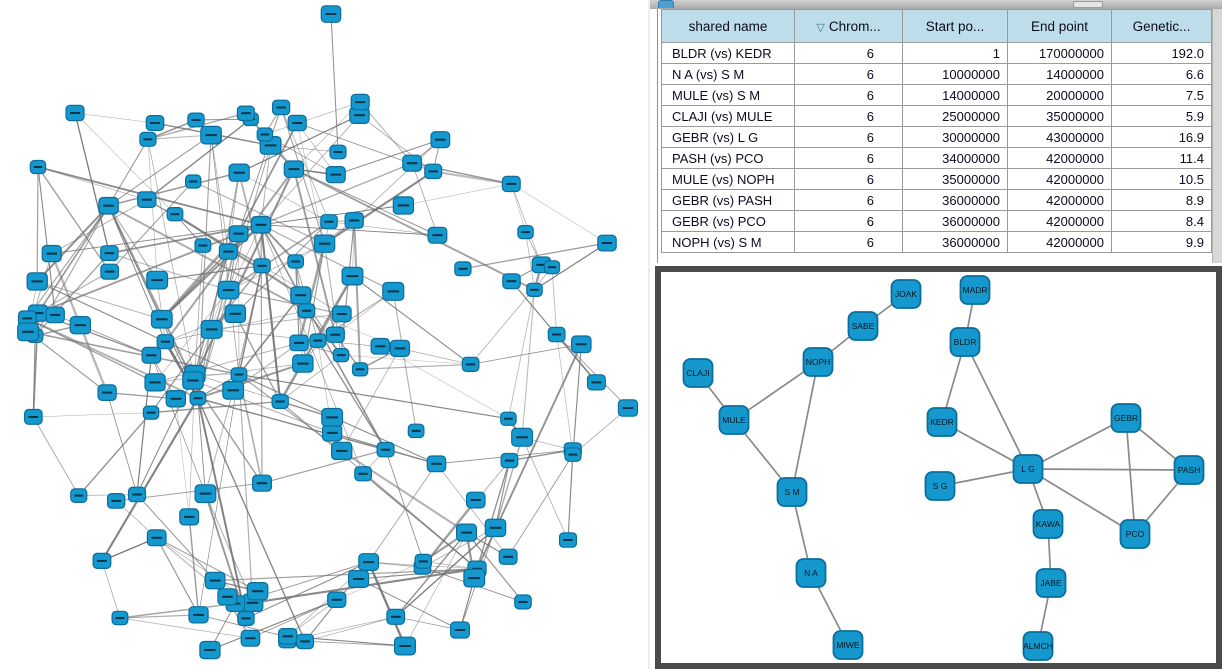 Image resolution: width=1222 pixels, height=669 pixels. What do you see at coordinates (863, 326) in the screenshot?
I see `detail-network-node: SABE` at bounding box center [863, 326].